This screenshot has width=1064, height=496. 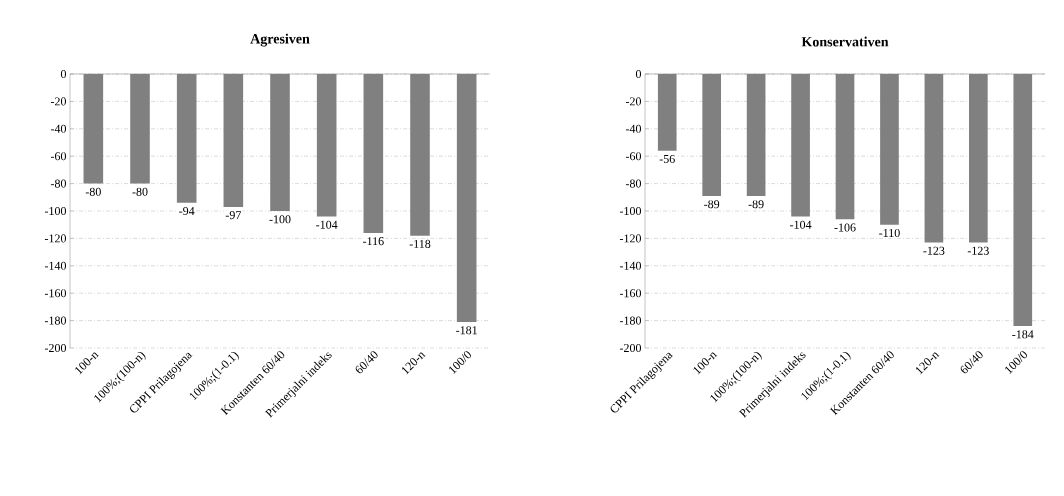 What do you see at coordinates (889, 232) in the screenshot?
I see `data-label: -110` at bounding box center [889, 232].